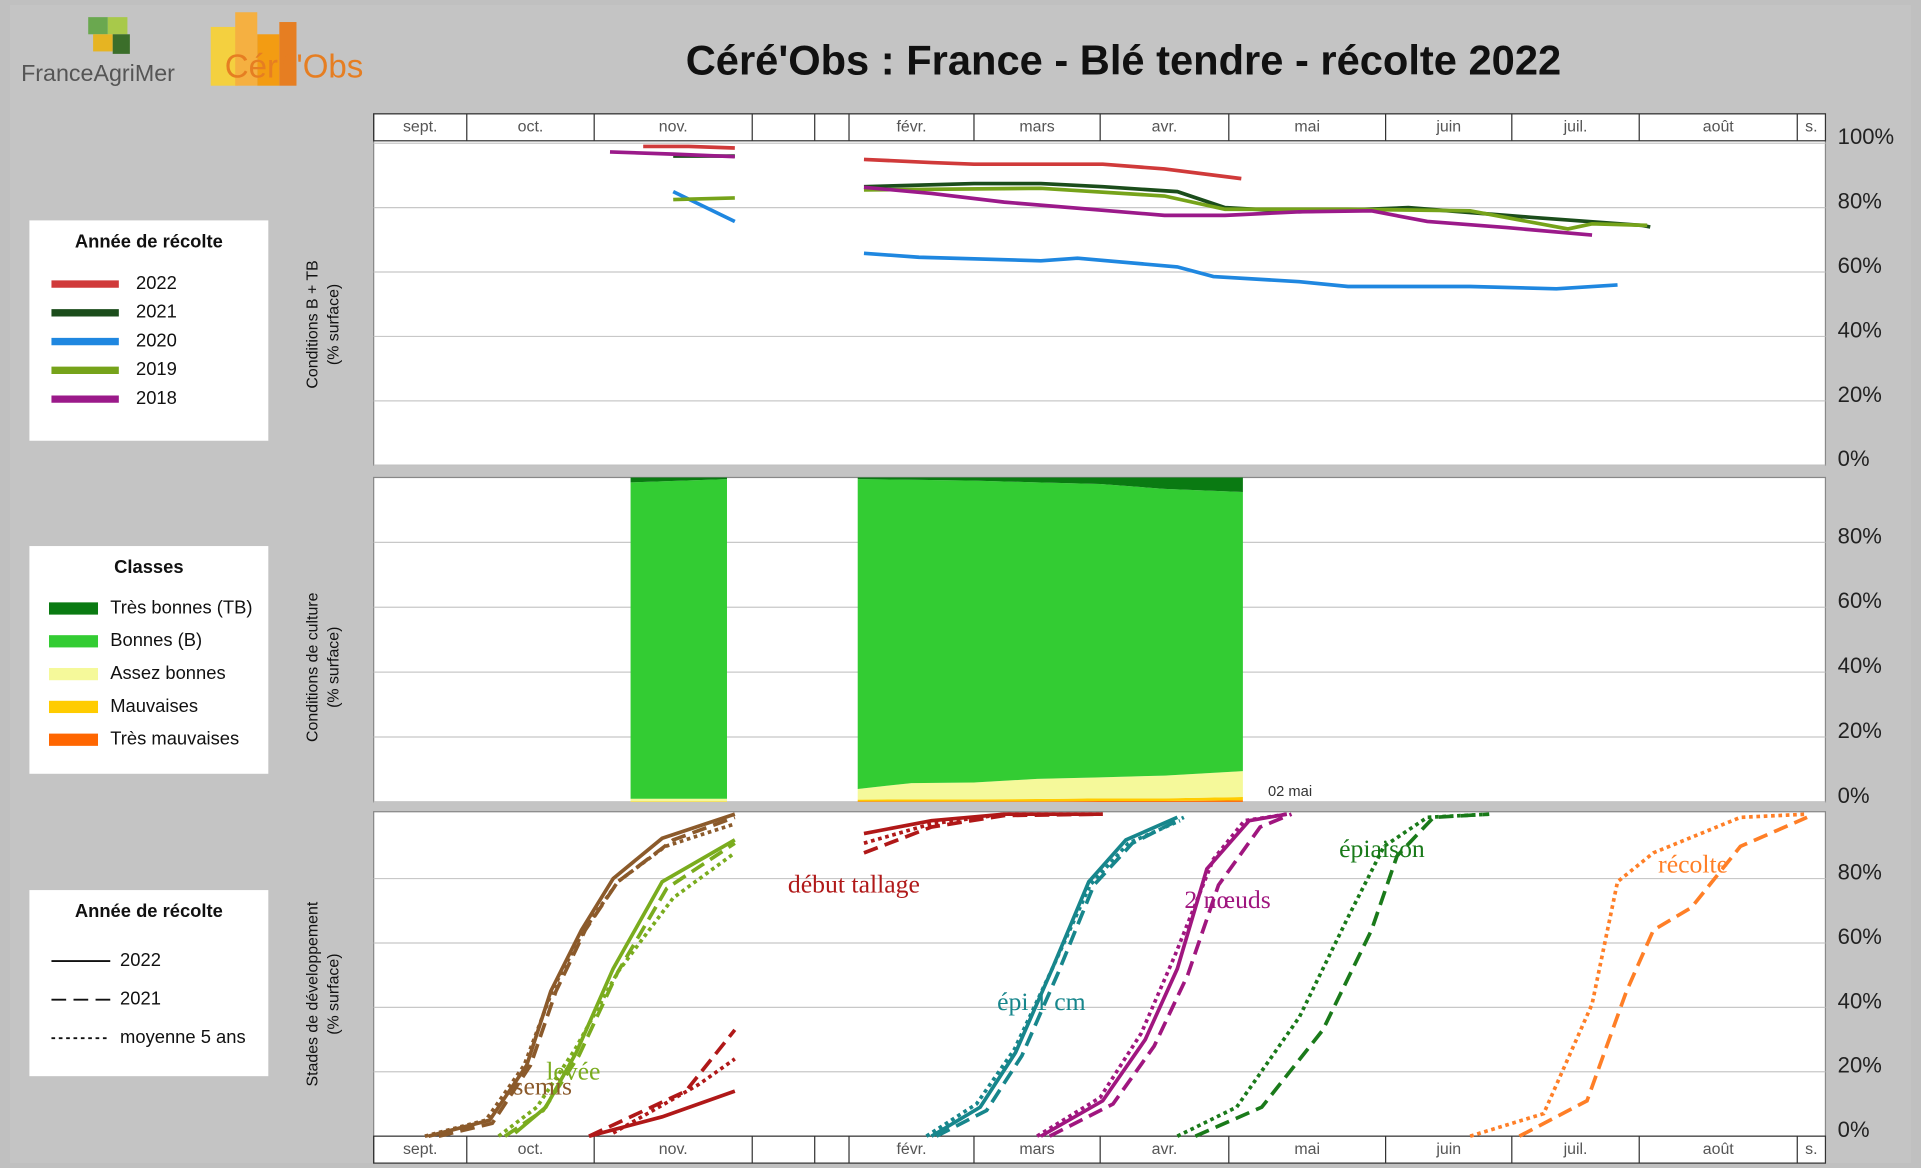 The width and height of the screenshot is (1921, 1168). Describe the element at coordinates (313, 667) in the screenshot. I see `y-axis-label-line: Conditions de culture` at that location.